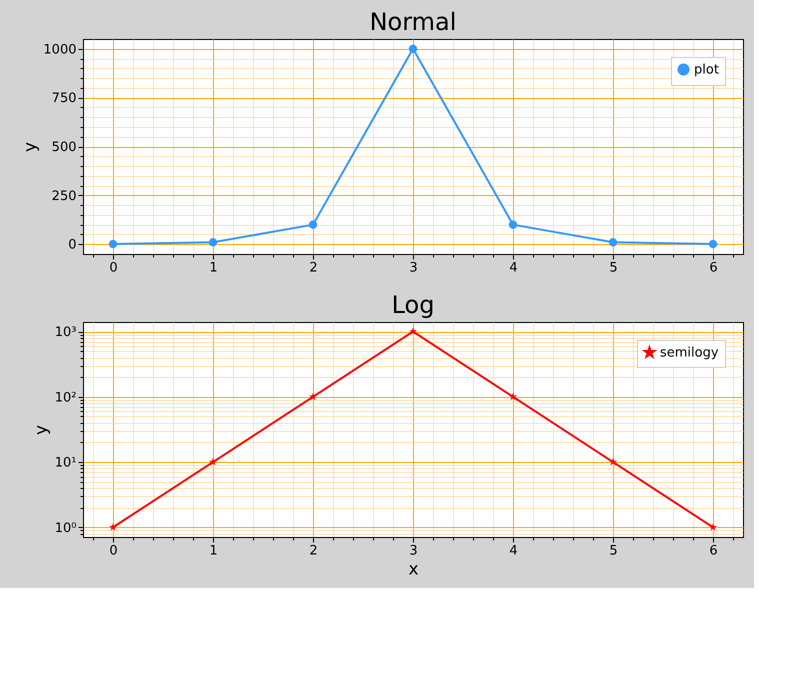 The width and height of the screenshot is (802, 686). I want to click on y-tick-label: 1000, so click(59, 50).